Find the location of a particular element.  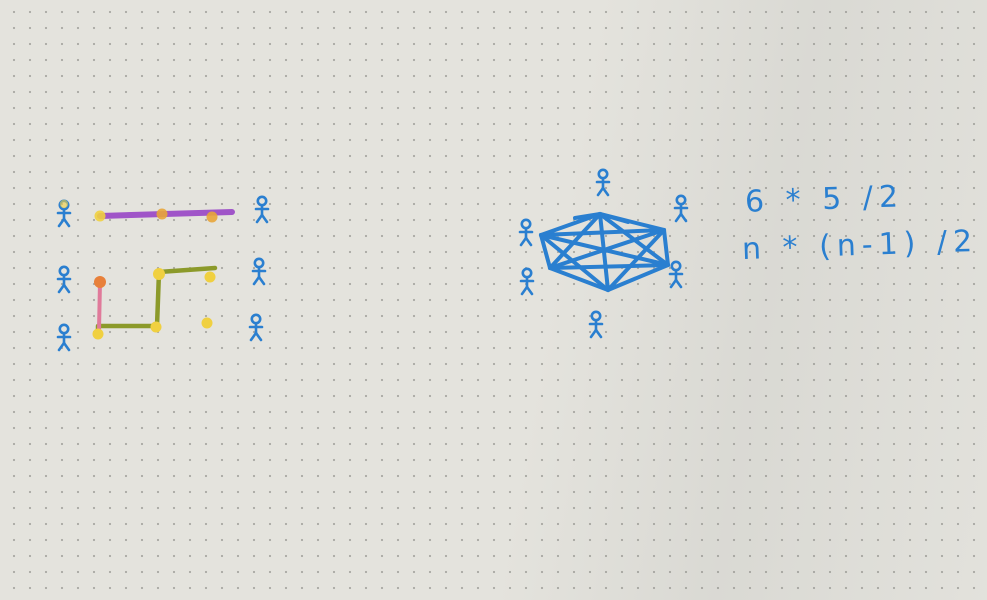

complete-graph-edges is located at coordinates (604, 252).